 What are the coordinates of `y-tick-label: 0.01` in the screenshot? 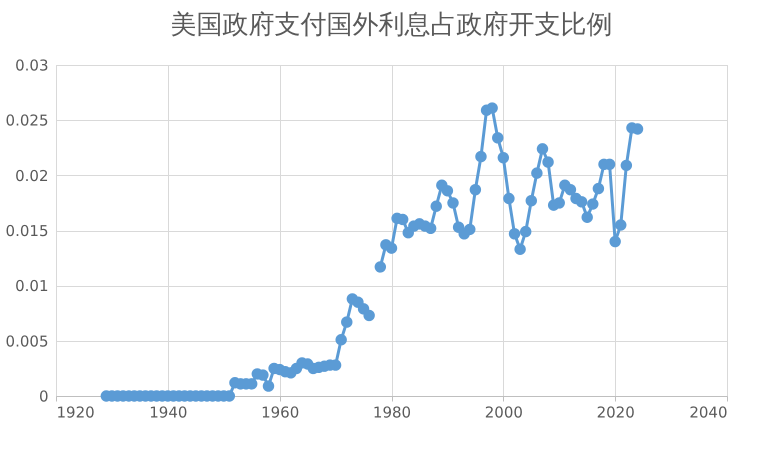 It's located at (31, 286).